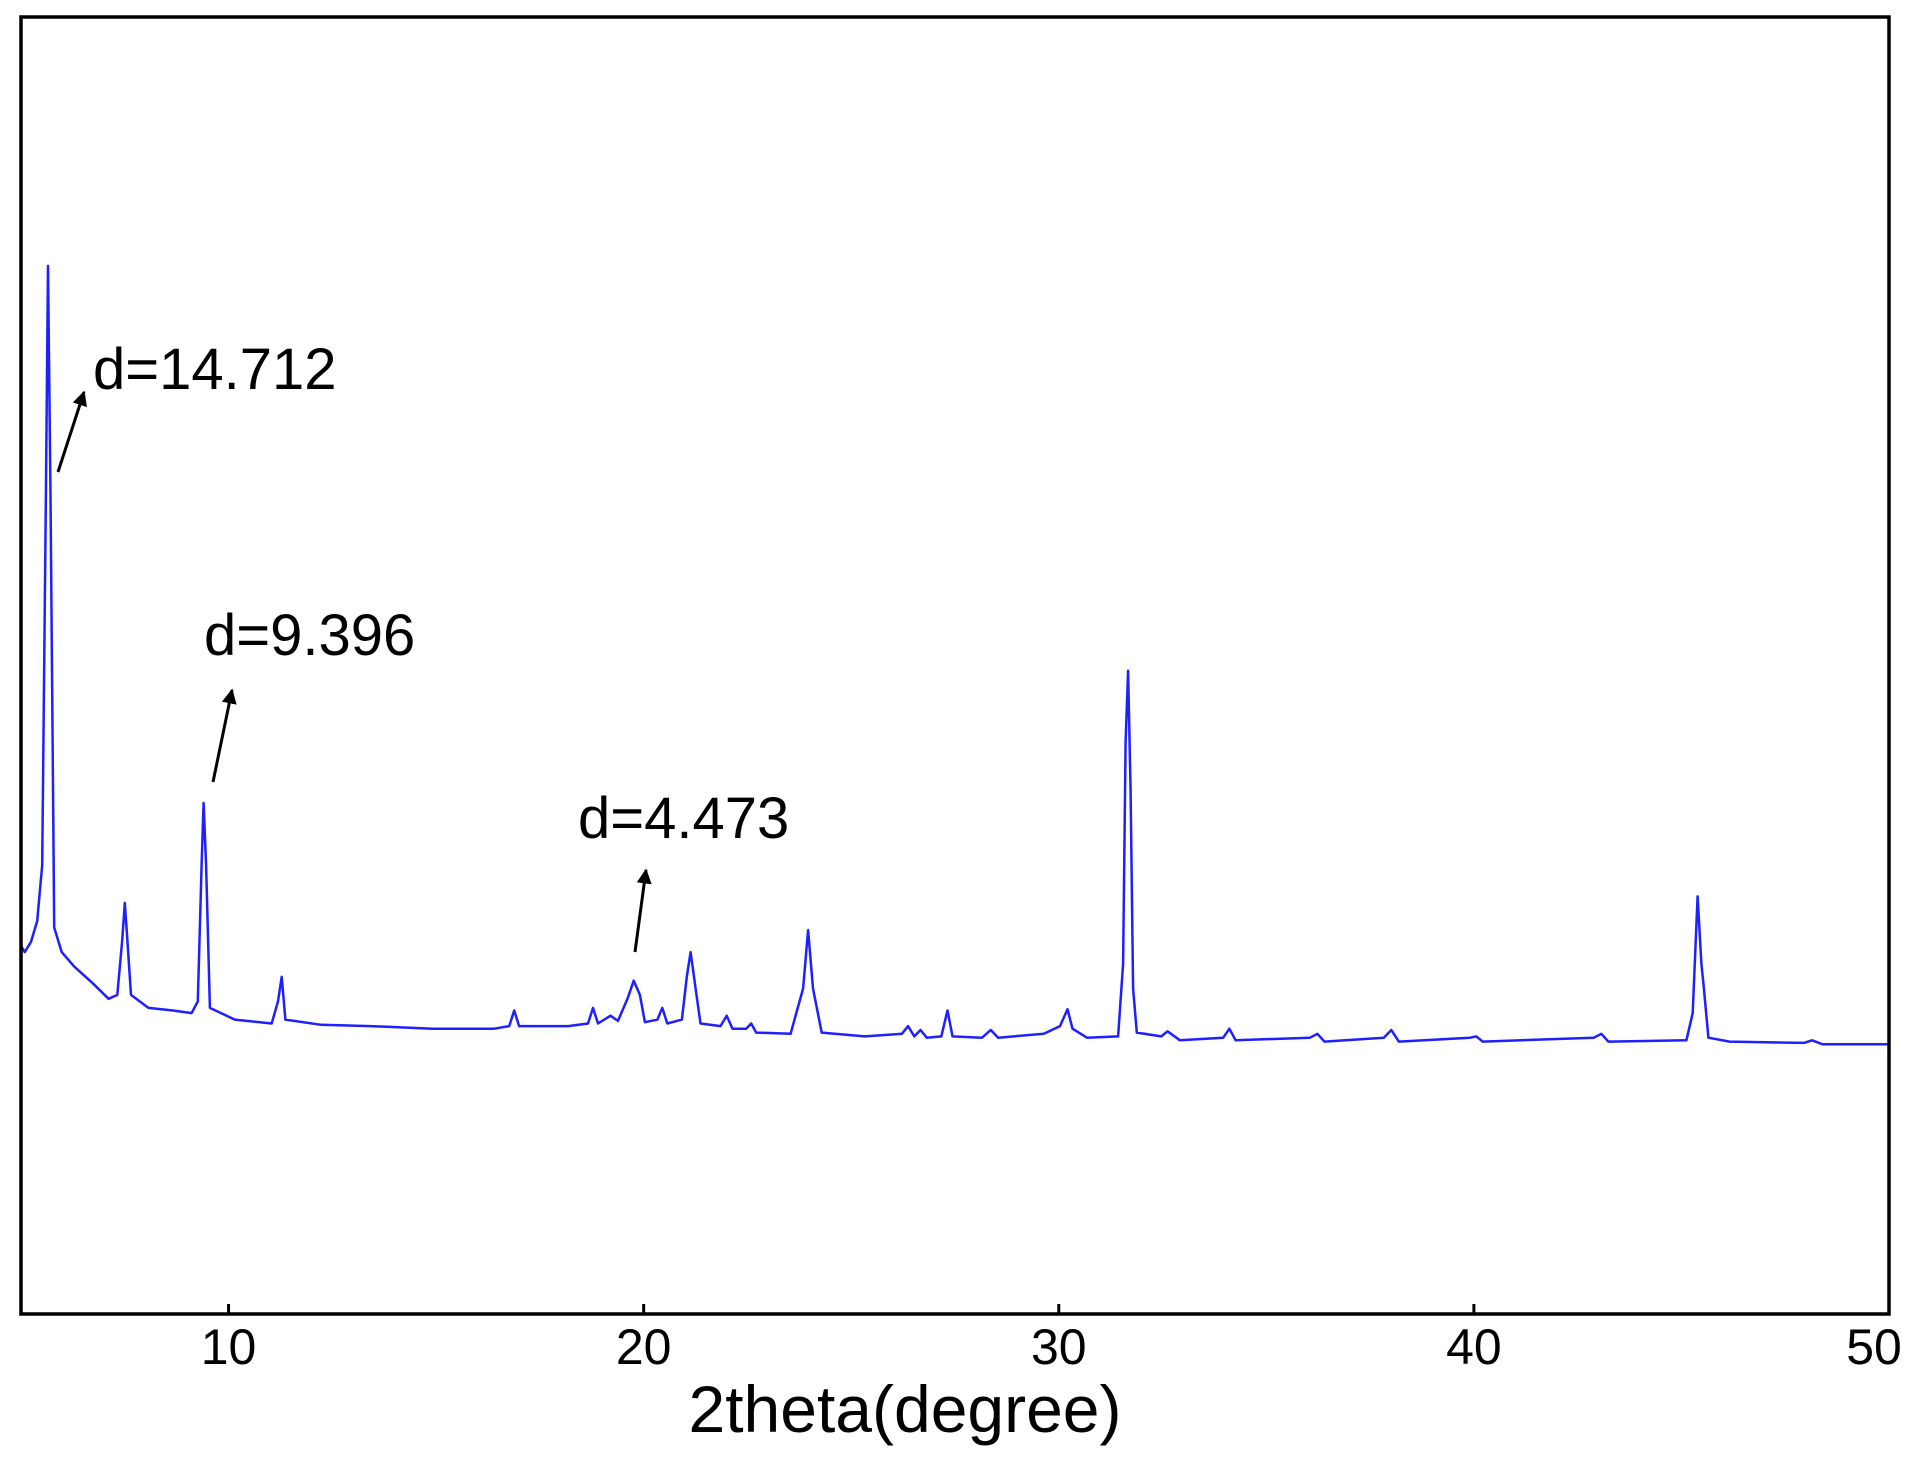  What do you see at coordinates (1059, 1347) in the screenshot?
I see `x-tick-label: 30` at bounding box center [1059, 1347].